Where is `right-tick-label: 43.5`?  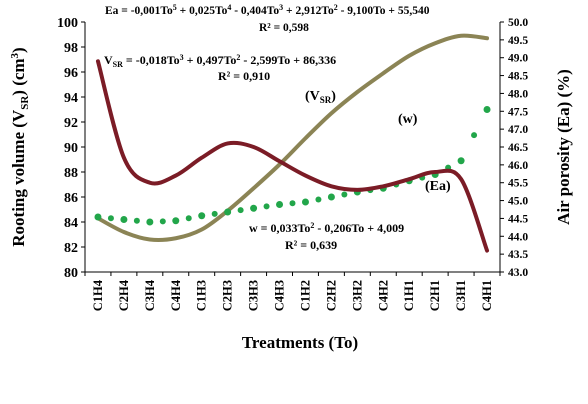
right-tick-label: 43.5 is located at coordinates (518, 255).